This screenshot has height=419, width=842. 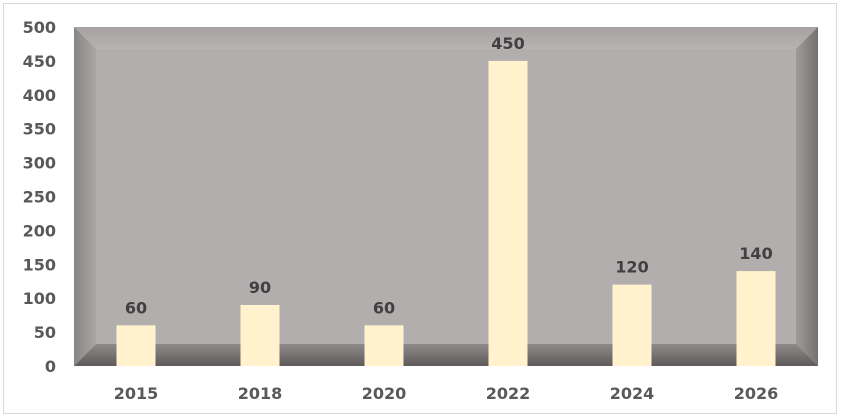 What do you see at coordinates (85, 196) in the screenshot?
I see `bevel-left` at bounding box center [85, 196].